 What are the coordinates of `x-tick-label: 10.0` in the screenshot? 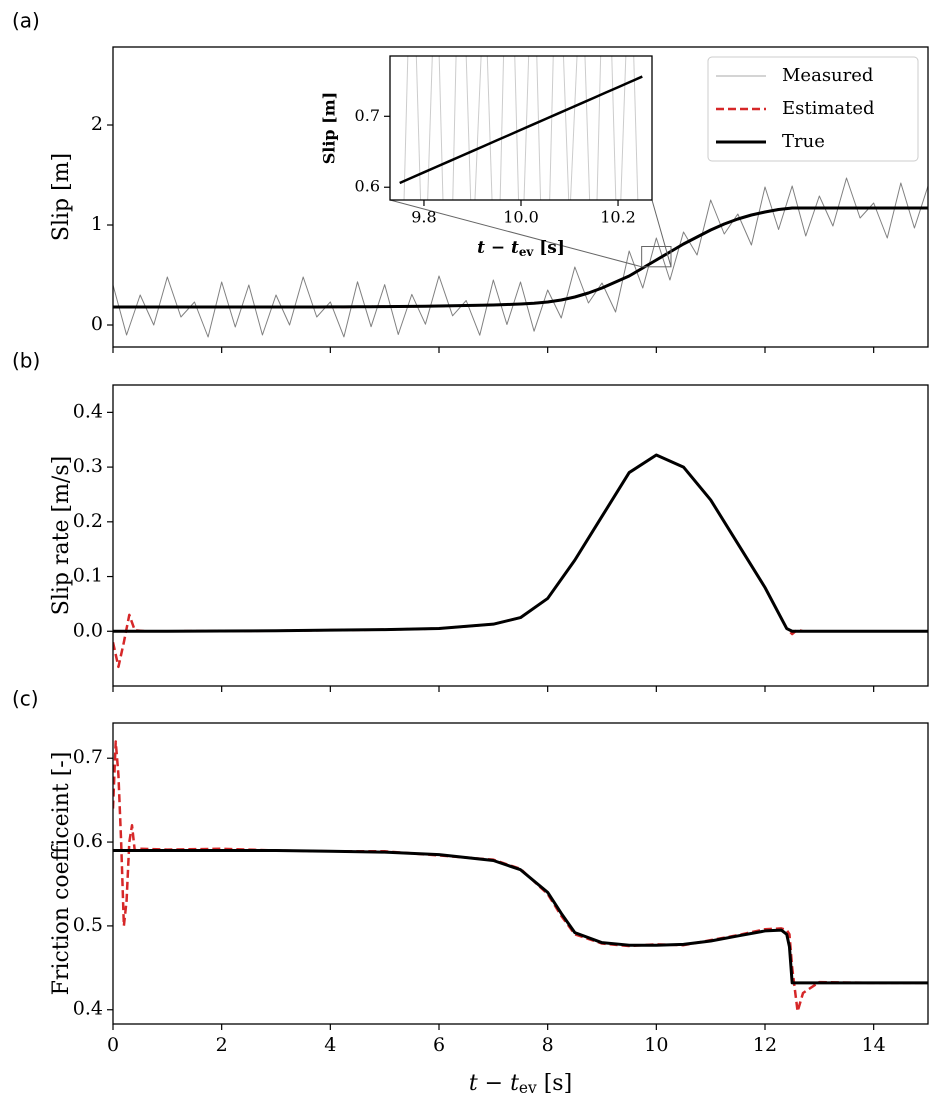 It's located at (521, 217).